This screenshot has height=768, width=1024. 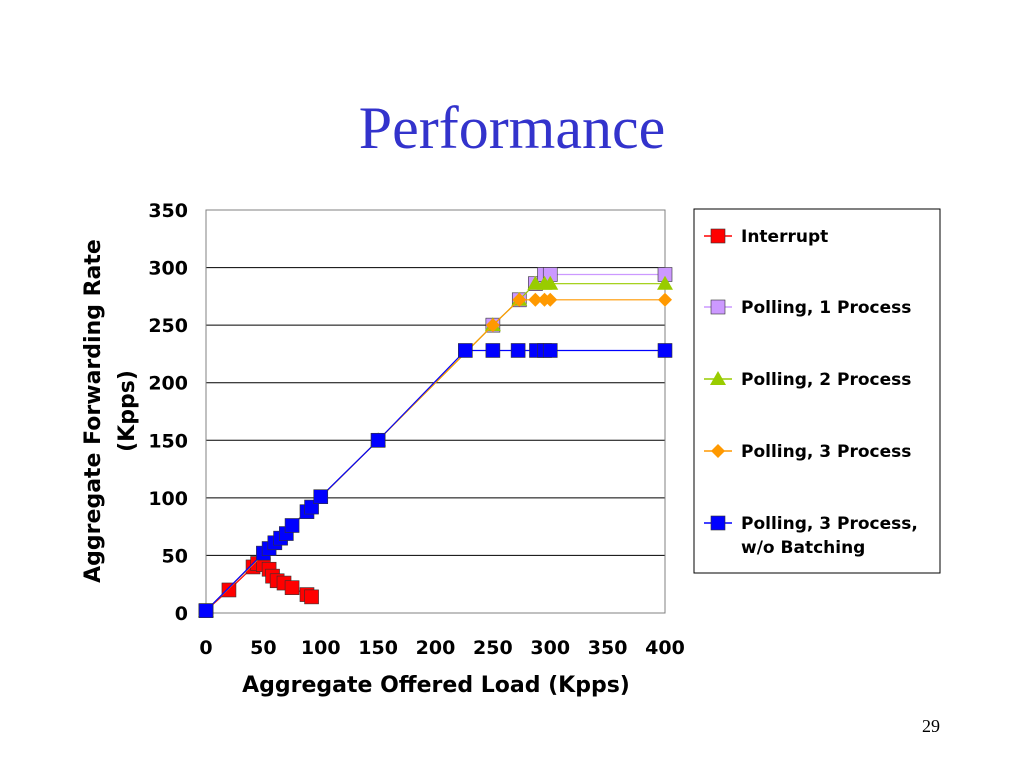 I want to click on x-tick-label: 100, so click(x=321, y=648).